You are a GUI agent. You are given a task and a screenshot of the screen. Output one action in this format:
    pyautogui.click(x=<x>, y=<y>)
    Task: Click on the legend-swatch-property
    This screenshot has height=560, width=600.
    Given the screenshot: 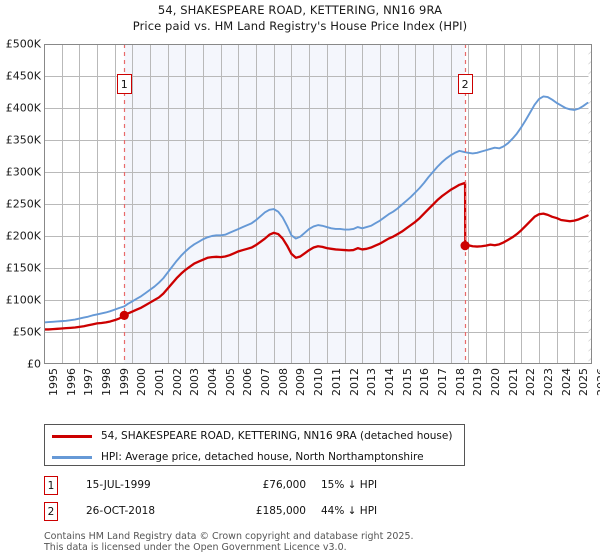 What is the action you would take?
    pyautogui.click(x=72, y=436)
    